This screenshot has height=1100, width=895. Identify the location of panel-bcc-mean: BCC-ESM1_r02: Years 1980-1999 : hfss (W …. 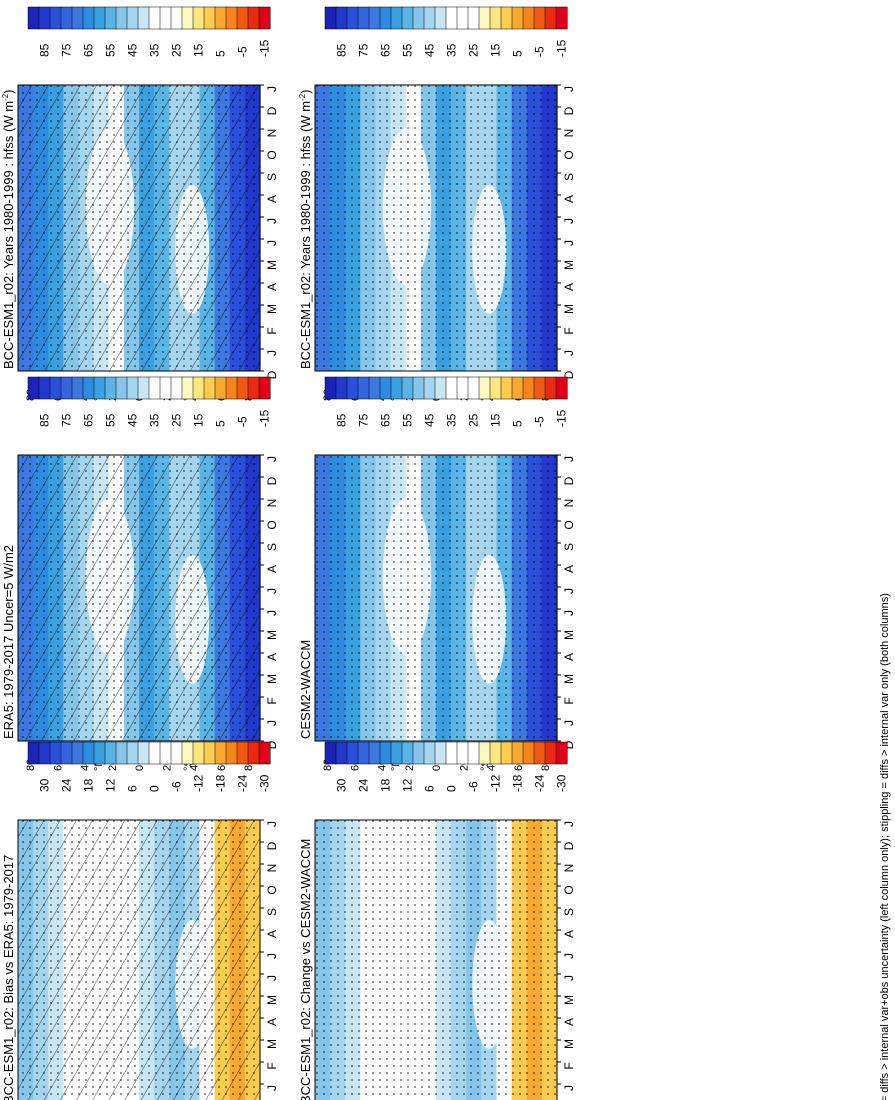
(140, 203).